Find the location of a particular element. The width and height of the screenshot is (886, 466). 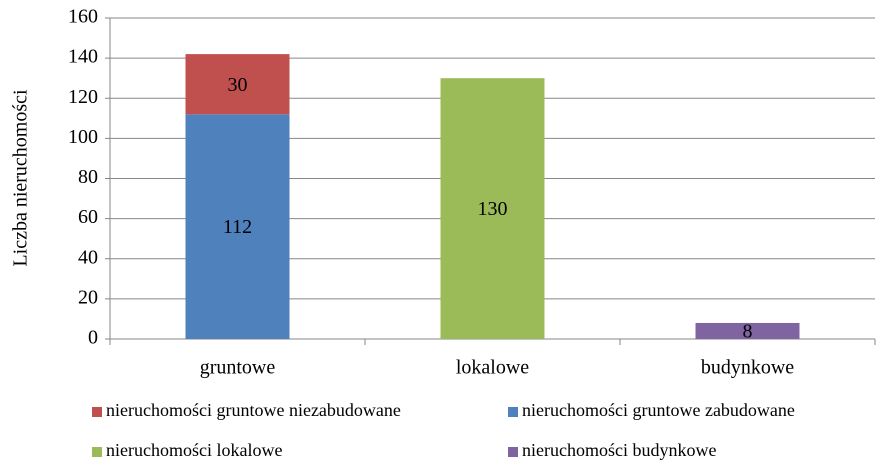

x-tick-label: lokalowe is located at coordinates (492, 368).